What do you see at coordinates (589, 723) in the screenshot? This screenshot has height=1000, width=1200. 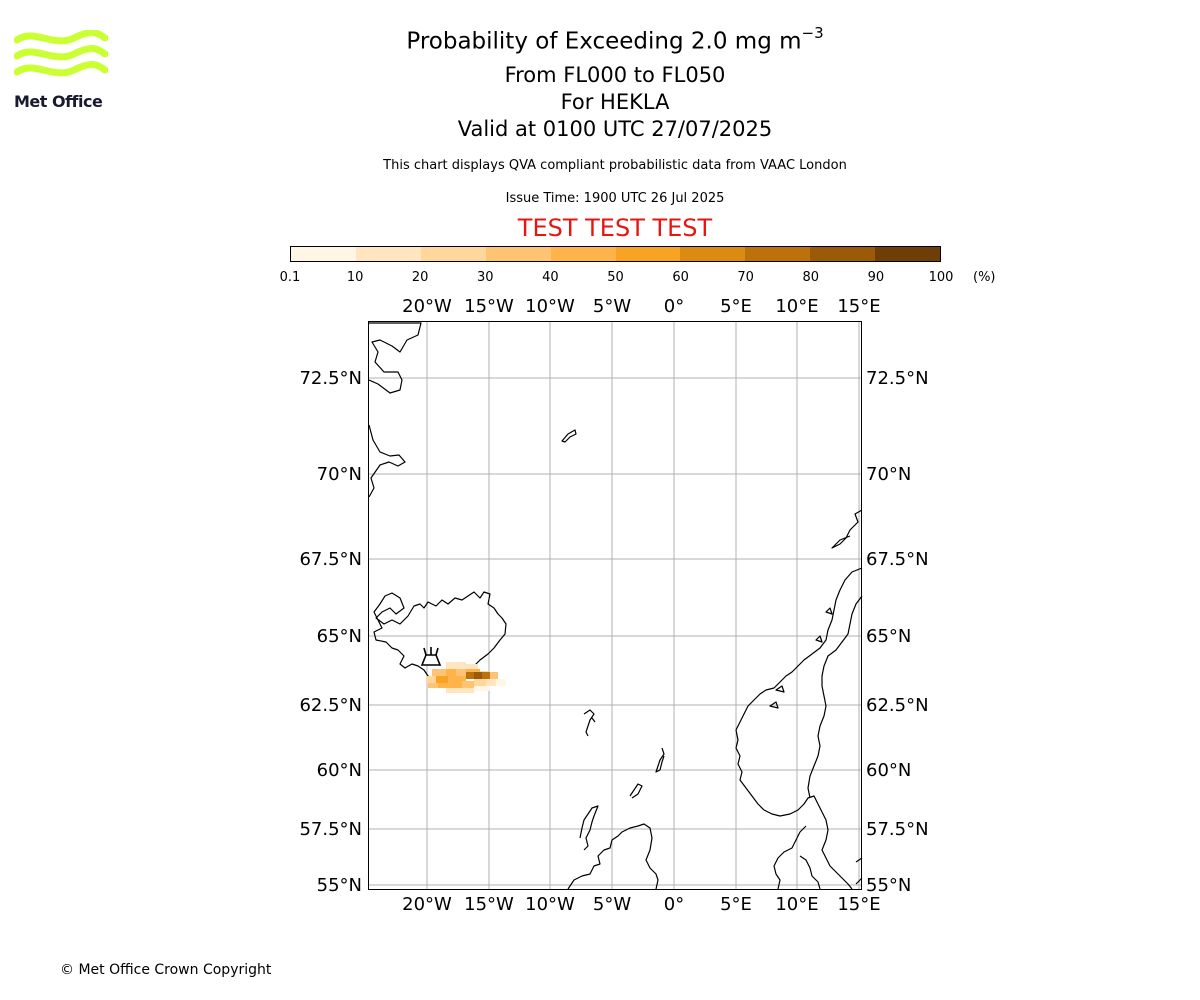 I see `coastline-faroes` at bounding box center [589, 723].